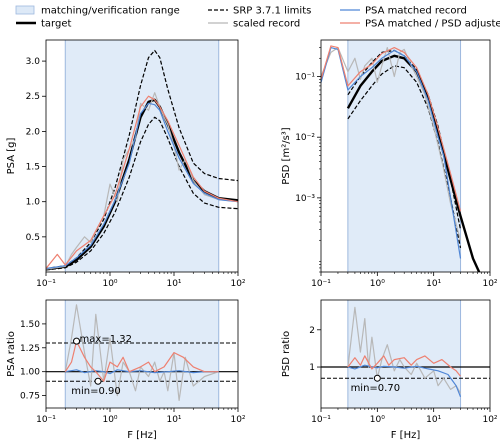  Describe the element at coordinates (312, 331) in the screenshot. I see `y-tick-label: 2` at that location.